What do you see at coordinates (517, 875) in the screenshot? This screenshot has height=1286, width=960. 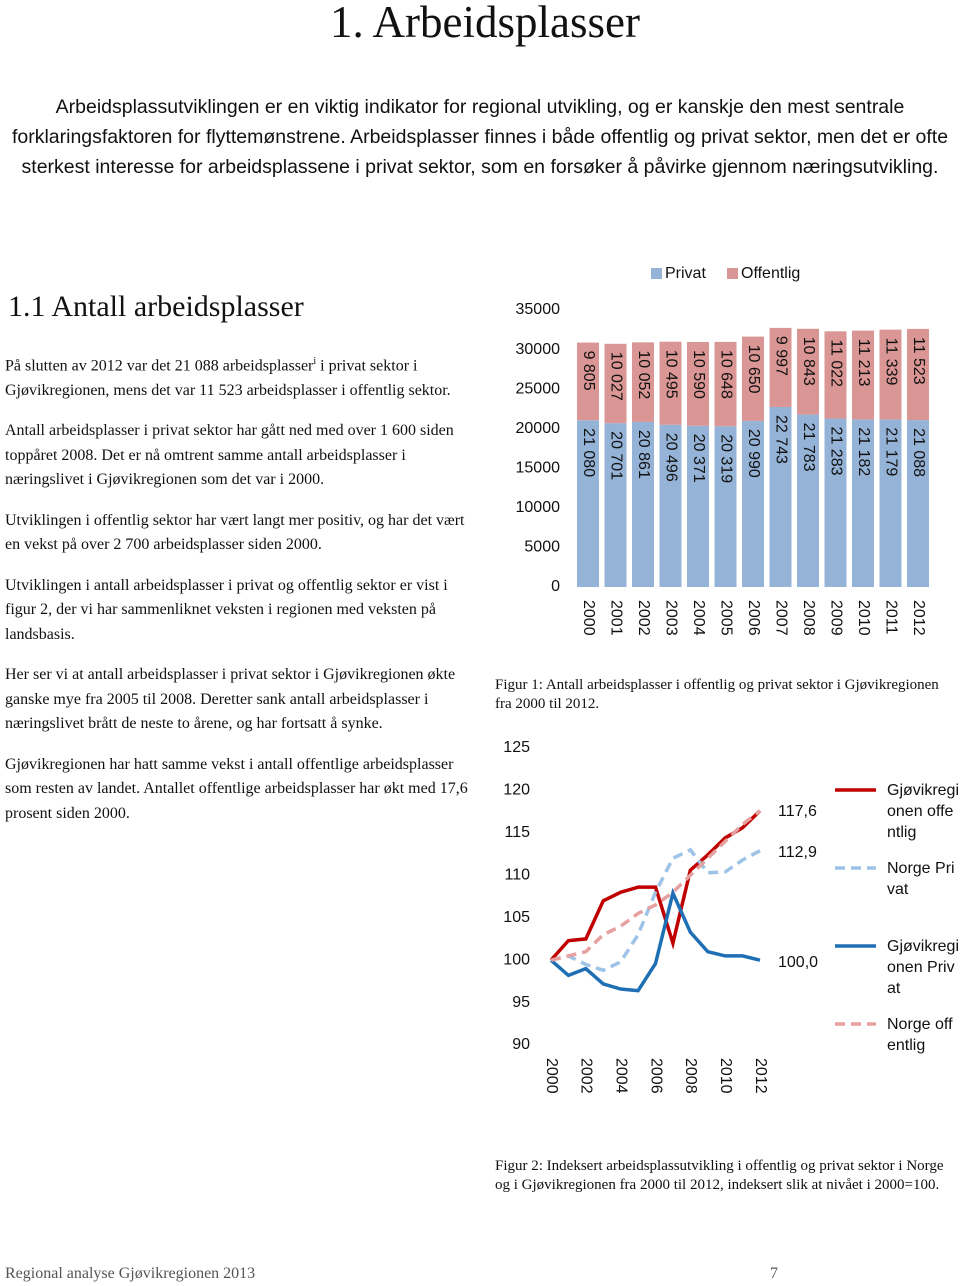 I see `y-tick-label: 110` at bounding box center [517, 875].